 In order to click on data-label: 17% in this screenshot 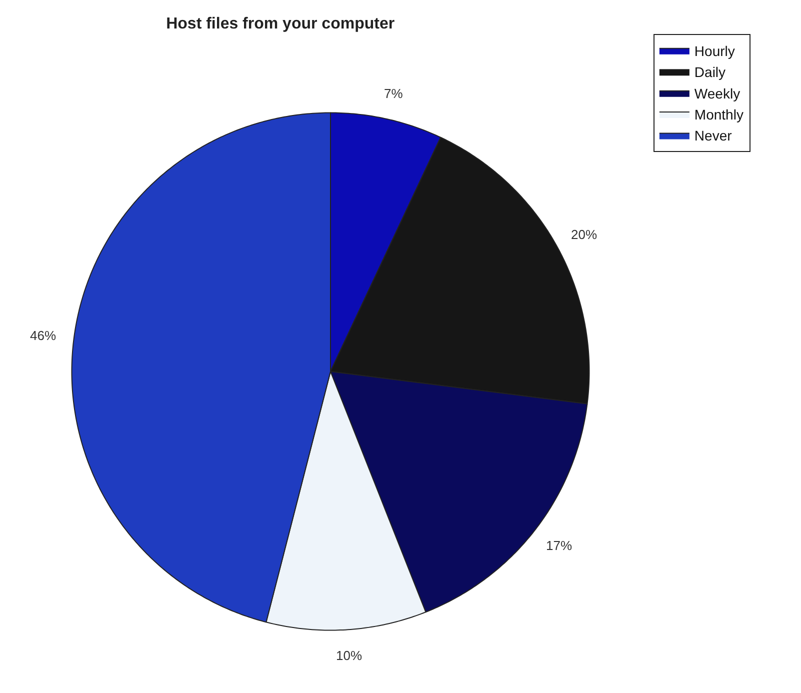, I will do `click(559, 545)`.